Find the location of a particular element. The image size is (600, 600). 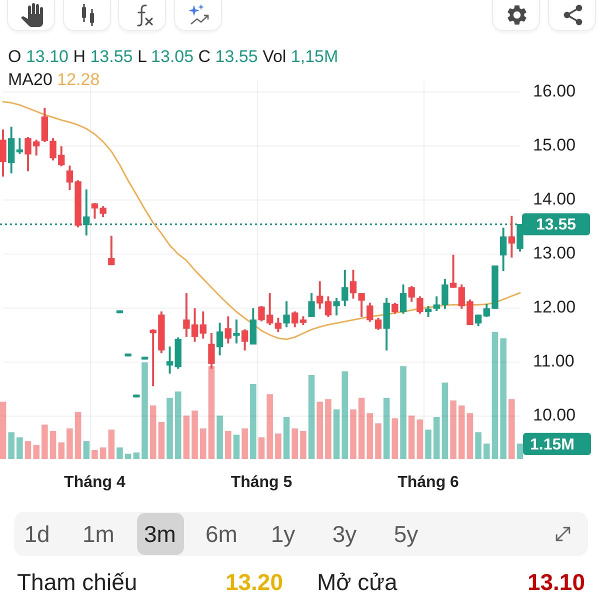

annotation: MA20 12.28 is located at coordinates (54, 79).